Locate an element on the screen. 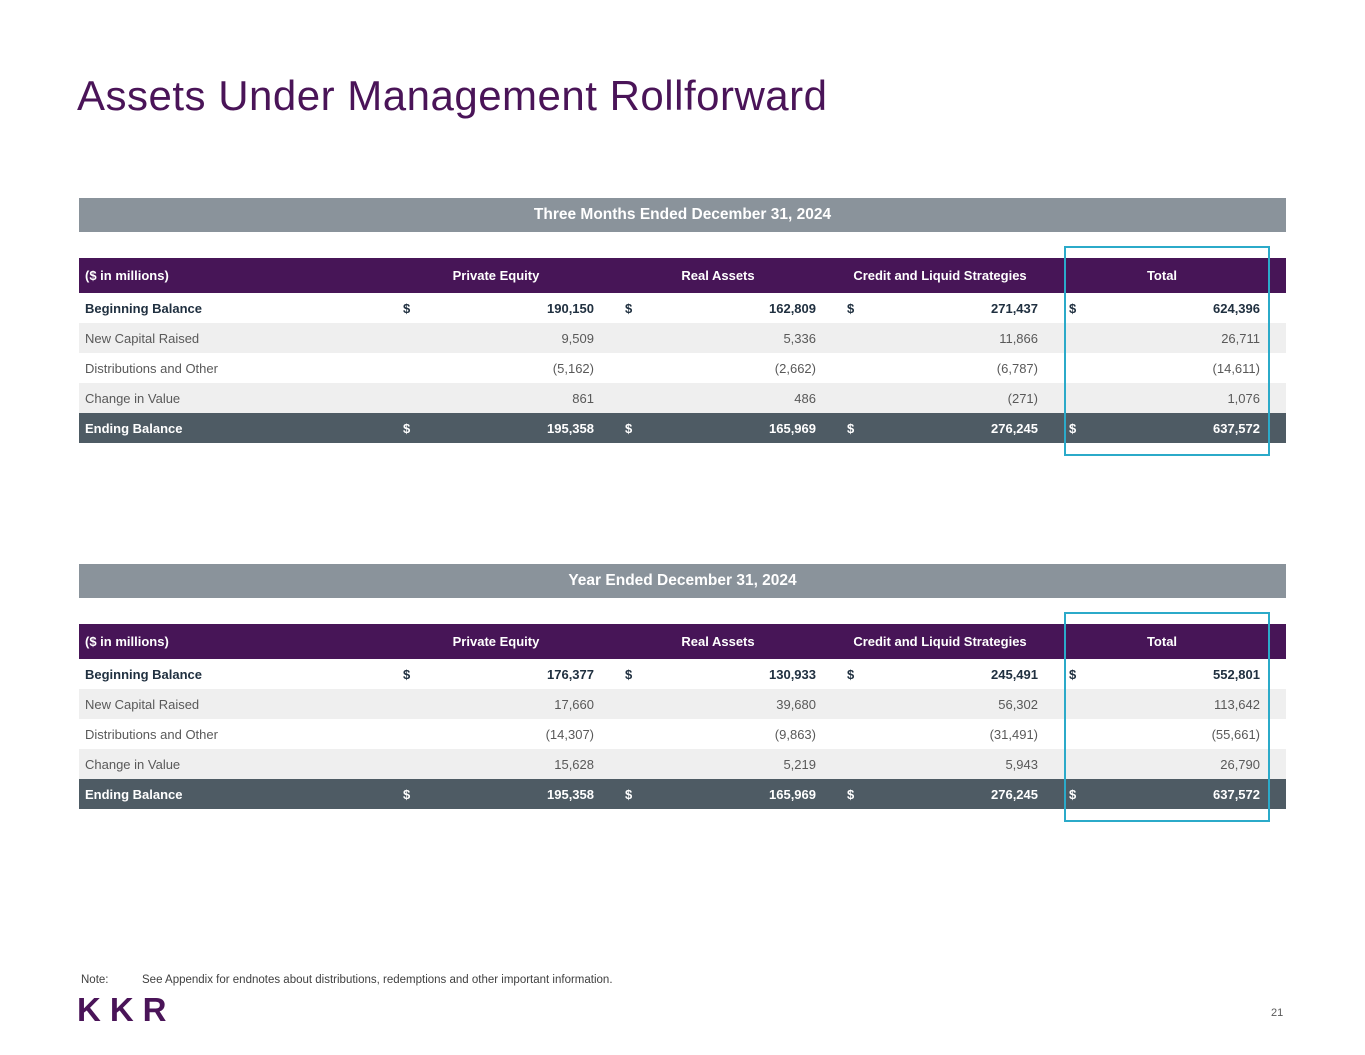 This screenshot has height=1055, width=1365. cell-real-assets: 5,219 is located at coordinates (731, 764).